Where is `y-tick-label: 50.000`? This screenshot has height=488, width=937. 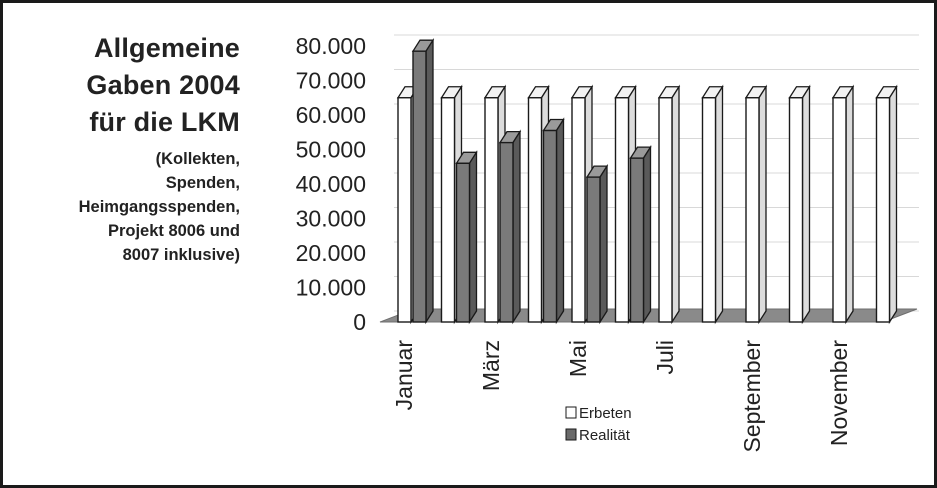
y-tick-label: 50.000 is located at coordinates (331, 150).